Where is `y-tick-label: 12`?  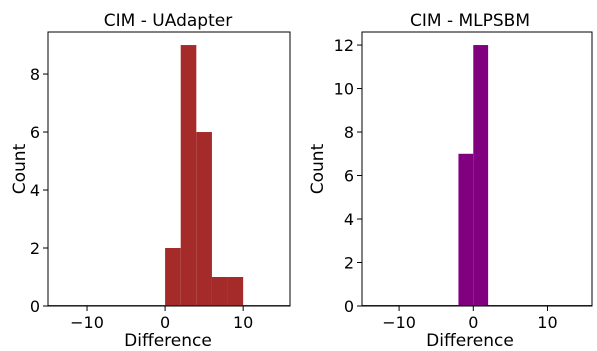 y-tick-label: 12 is located at coordinates (344, 45).